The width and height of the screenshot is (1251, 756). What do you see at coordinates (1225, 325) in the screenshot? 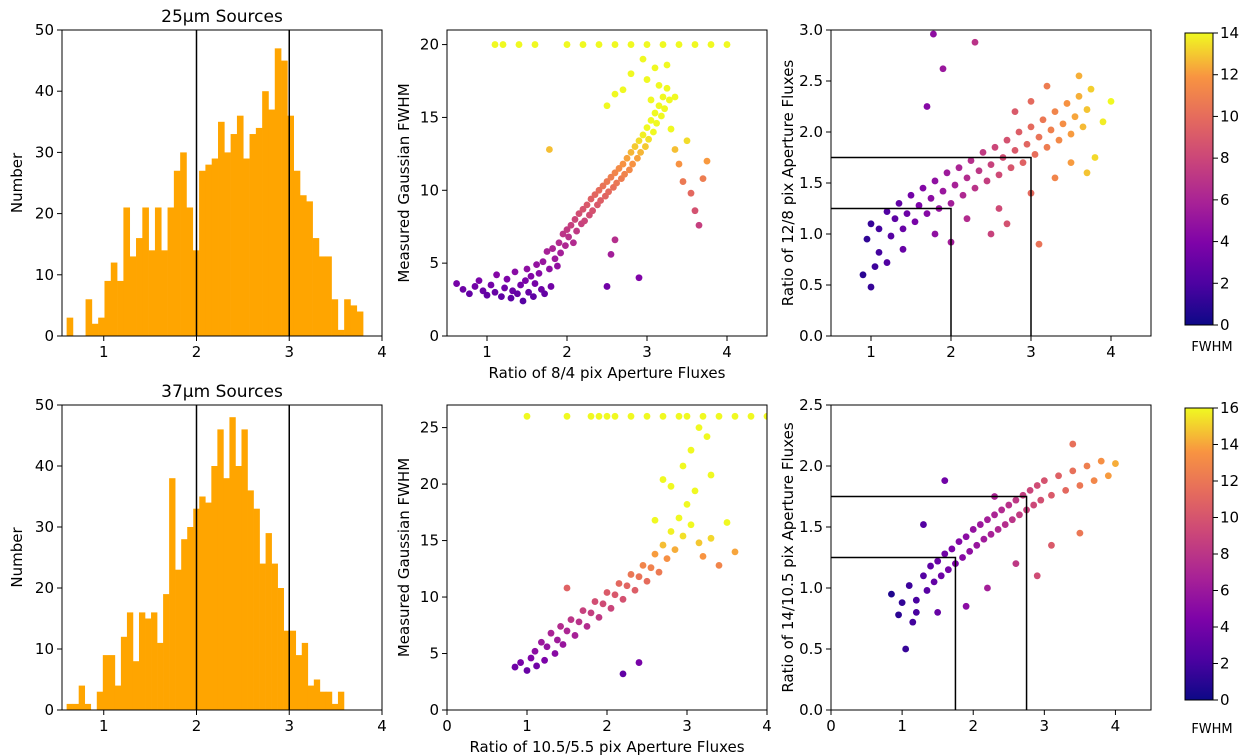
I see `colorbar-tick-label: 0` at bounding box center [1225, 325].